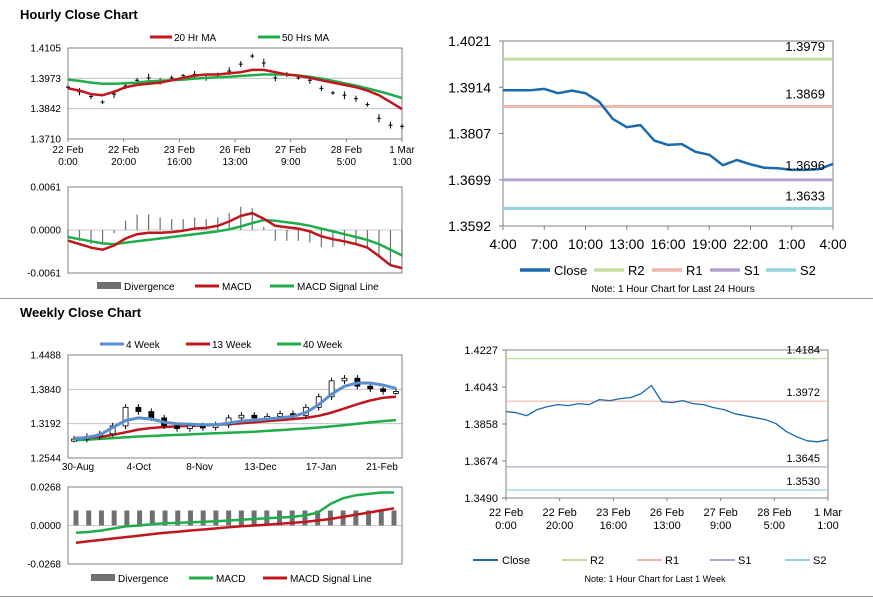  Describe the element at coordinates (234, 512) in the screenshot. I see `series-macd` at that location.